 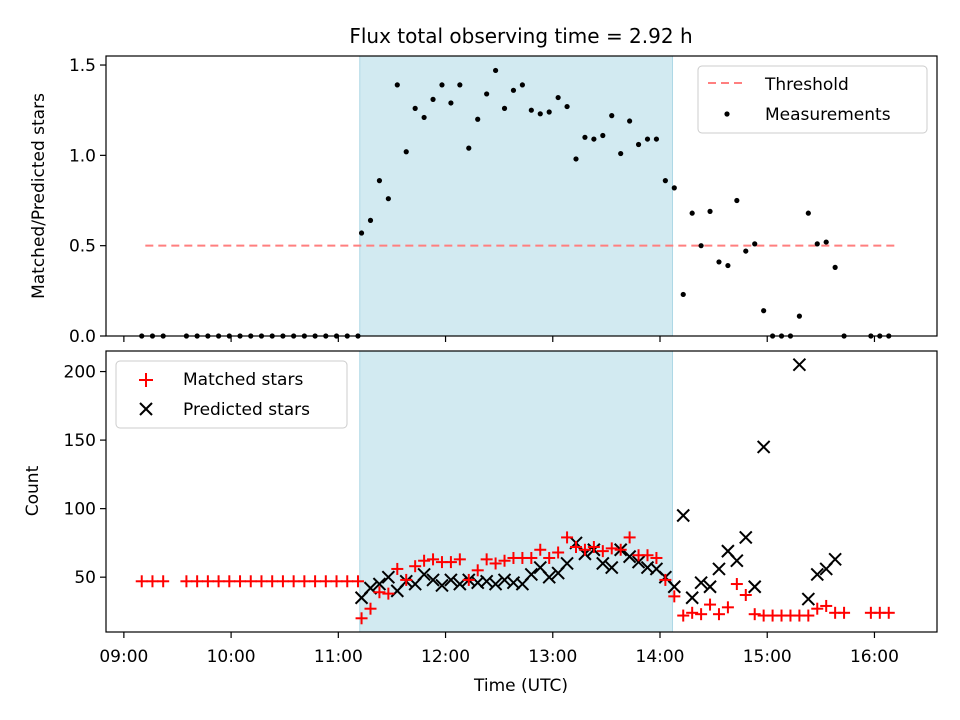 I want to click on predicted-legend-label: Predicted stars, so click(x=246, y=410).